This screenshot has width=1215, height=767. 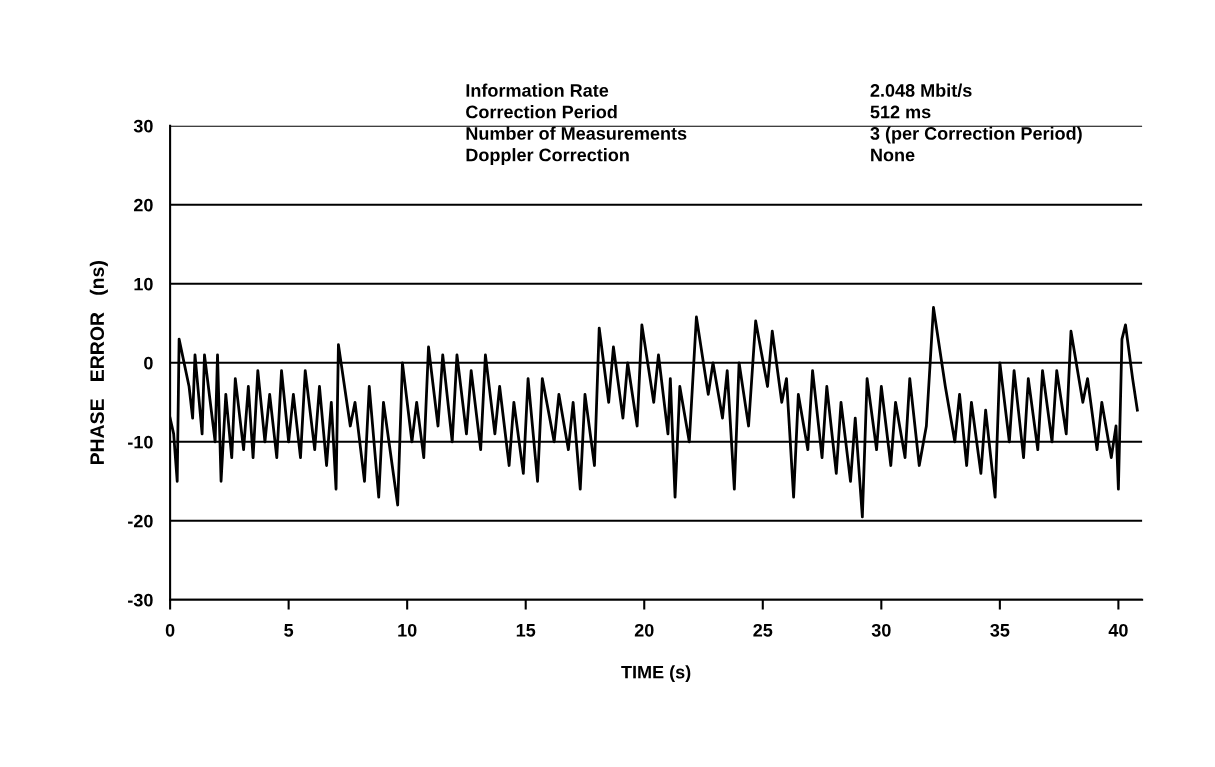 I want to click on x-tick-label: 20, so click(x=644, y=630).